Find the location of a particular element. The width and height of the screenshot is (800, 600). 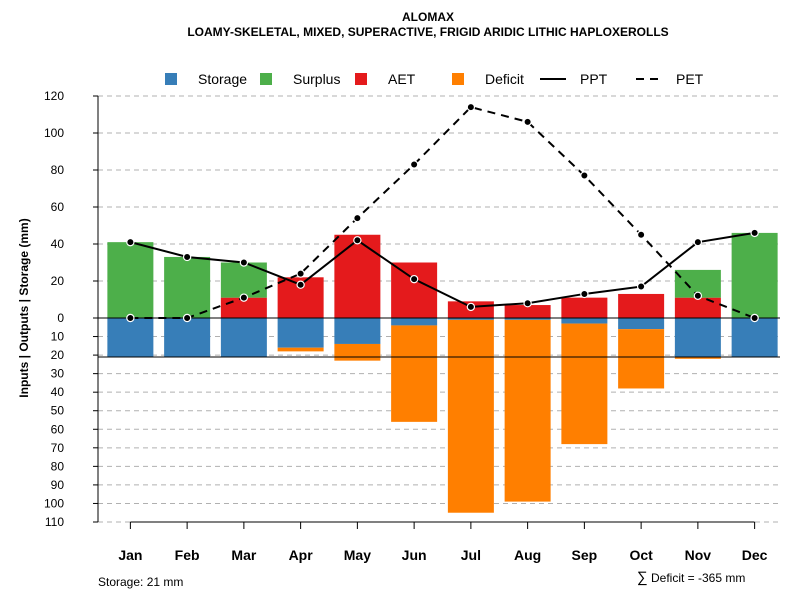

x-tick-label: Oct is located at coordinates (641, 555).